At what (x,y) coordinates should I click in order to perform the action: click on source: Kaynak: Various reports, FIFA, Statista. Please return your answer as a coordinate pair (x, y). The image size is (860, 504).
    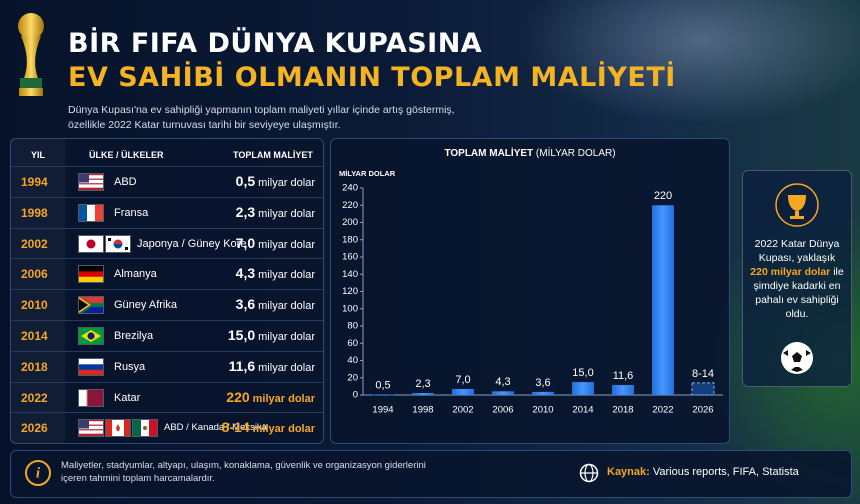
    Looking at the image, I should click on (703, 472).